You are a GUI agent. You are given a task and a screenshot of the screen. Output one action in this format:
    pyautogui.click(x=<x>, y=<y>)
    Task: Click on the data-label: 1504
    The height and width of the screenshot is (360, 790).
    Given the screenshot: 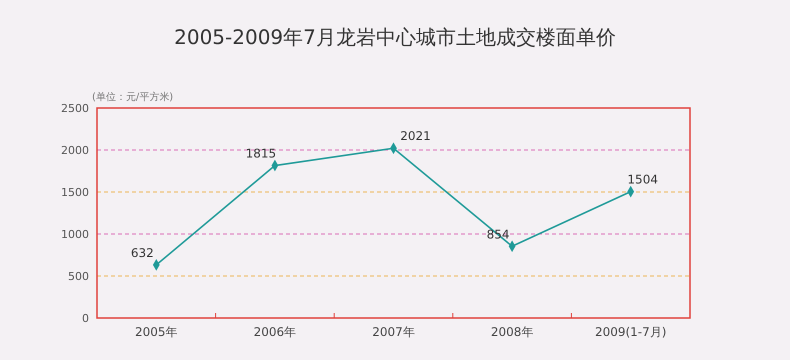 What is the action you would take?
    pyautogui.click(x=642, y=179)
    